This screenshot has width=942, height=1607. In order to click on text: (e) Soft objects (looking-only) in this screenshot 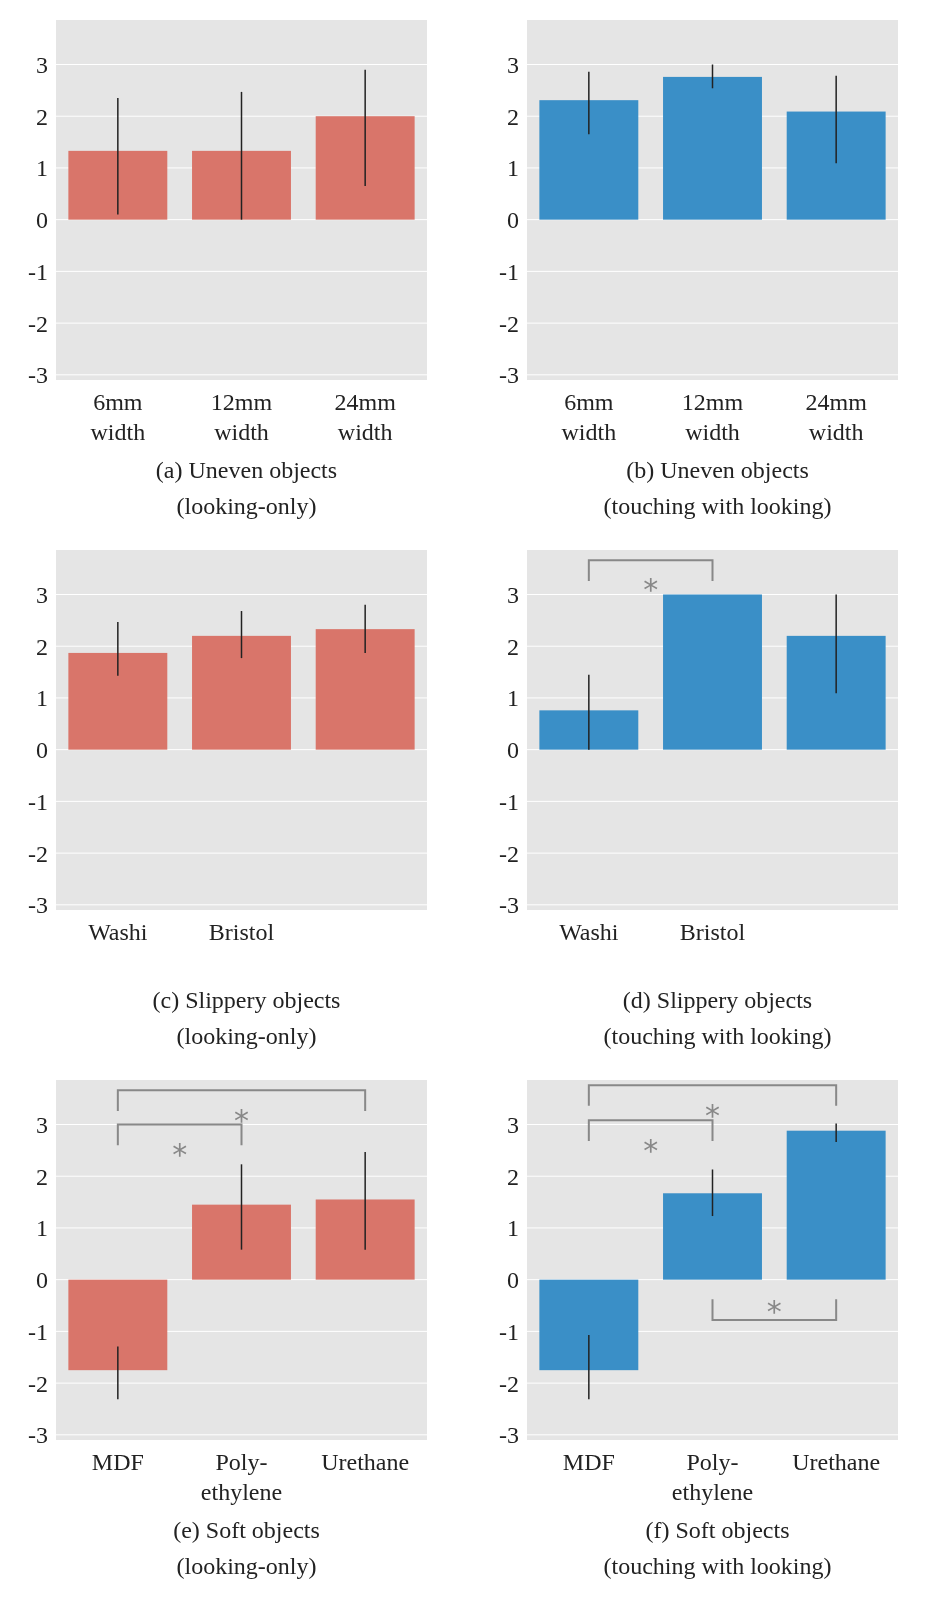, I will do `click(246, 1548)`.